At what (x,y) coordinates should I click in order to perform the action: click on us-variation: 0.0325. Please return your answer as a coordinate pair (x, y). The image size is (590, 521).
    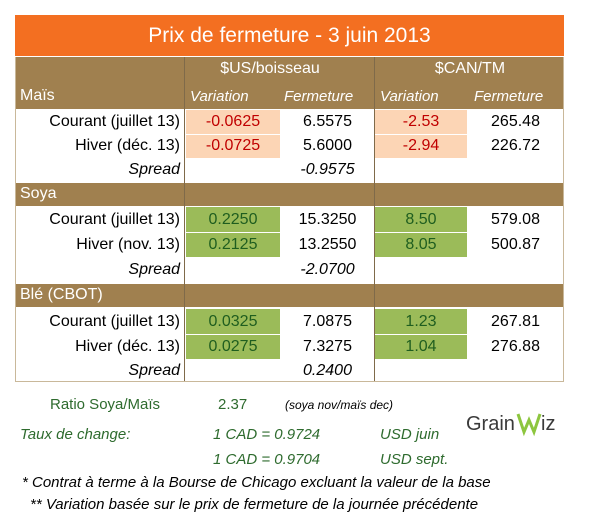
    Looking at the image, I should click on (233, 321).